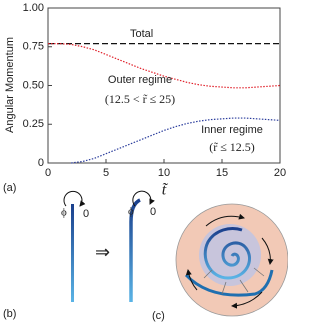 This screenshot has height=325, width=320. What do you see at coordinates (33, 47) in the screenshot?
I see `y-tick-label: 0.75` at bounding box center [33, 47].